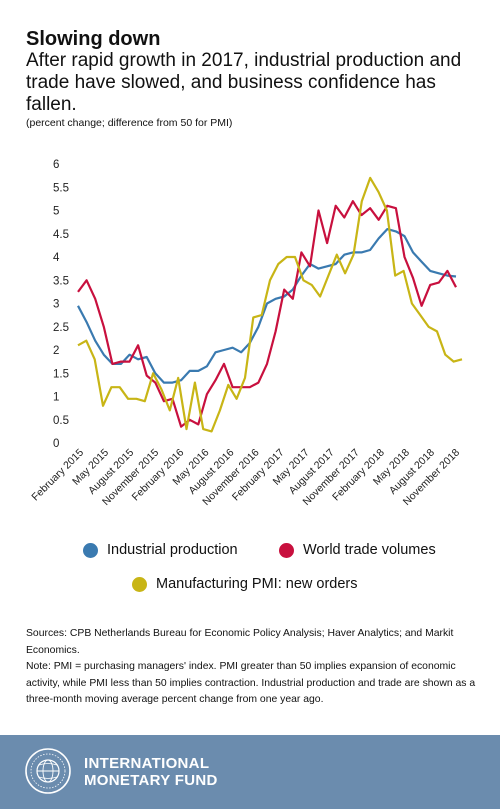  I want to click on imf-wordmark: INTERNATIONAL MONETARY FUND, so click(151, 772).